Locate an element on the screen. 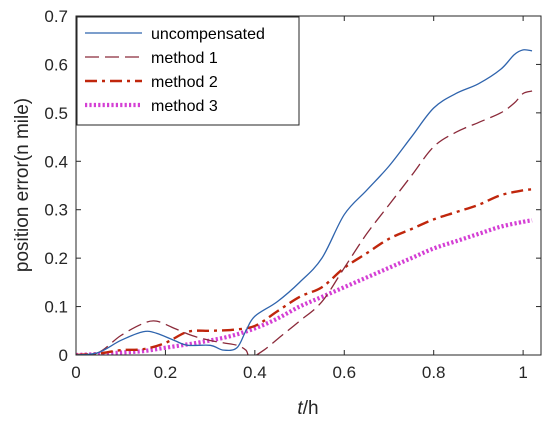  x-tick-label: 0.2 is located at coordinates (166, 372).